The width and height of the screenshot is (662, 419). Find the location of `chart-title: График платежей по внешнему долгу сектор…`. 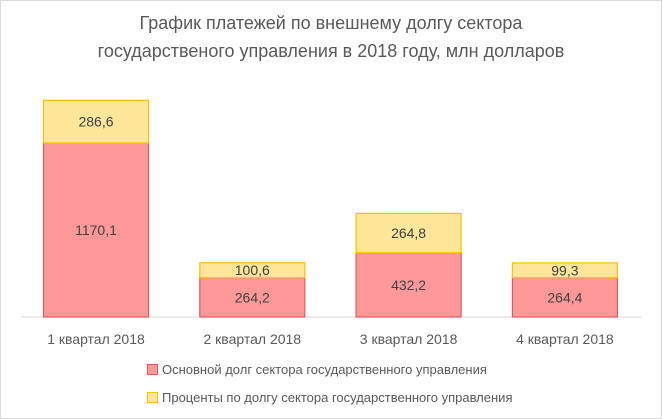

chart-title: График платежей по внешнему долгу сектор… is located at coordinates (331, 37).